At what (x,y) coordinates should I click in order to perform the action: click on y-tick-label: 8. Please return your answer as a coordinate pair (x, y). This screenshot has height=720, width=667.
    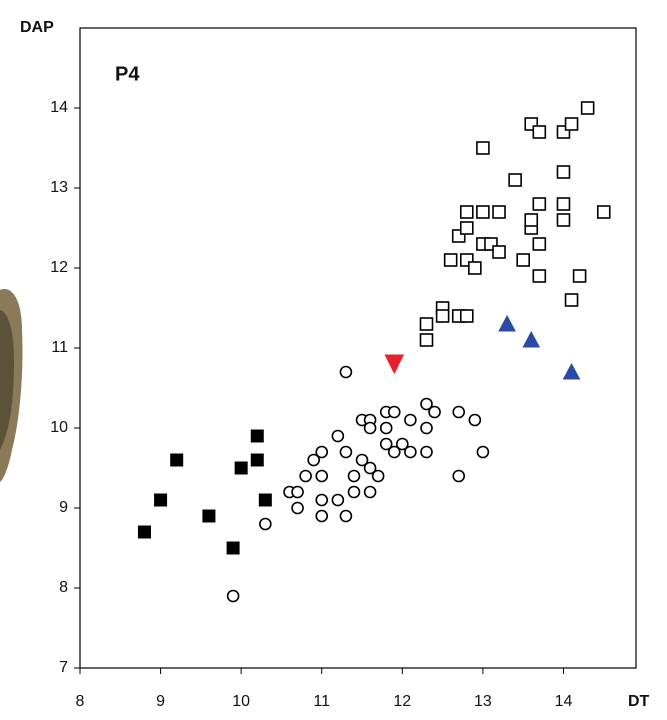
    Looking at the image, I should click on (63, 587).